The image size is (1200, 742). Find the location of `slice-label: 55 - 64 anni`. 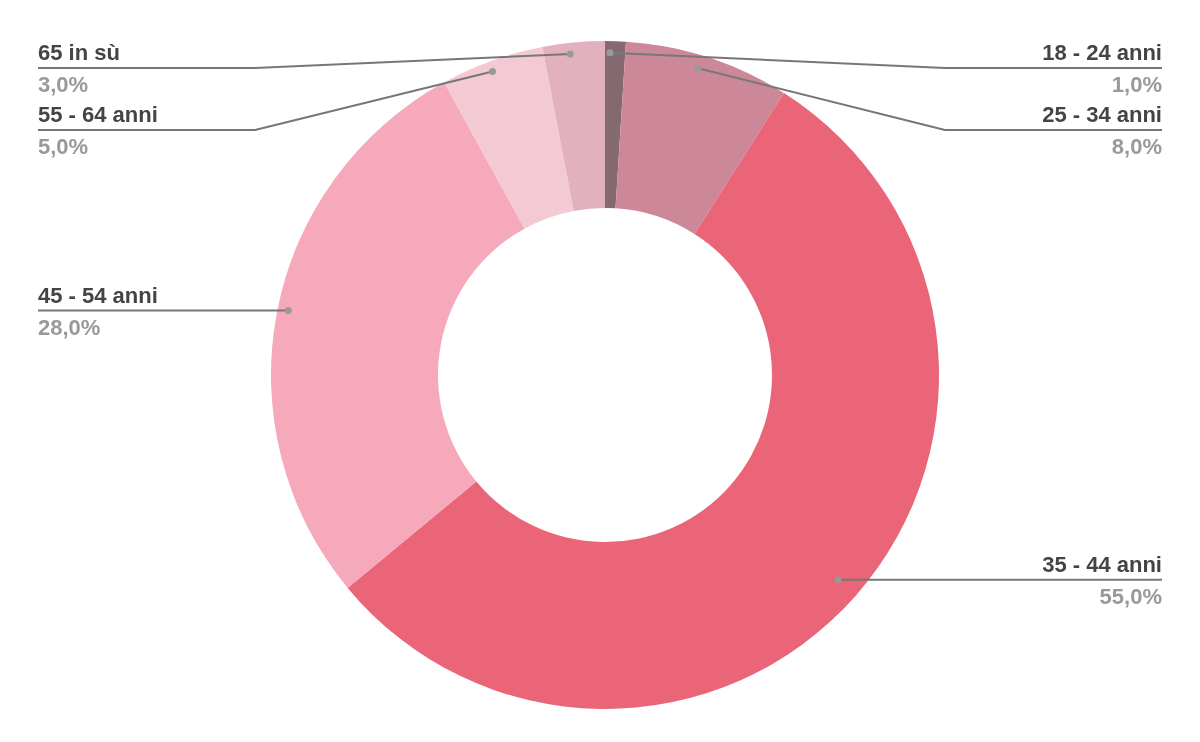

slice-label: 55 - 64 anni is located at coordinates (98, 114).